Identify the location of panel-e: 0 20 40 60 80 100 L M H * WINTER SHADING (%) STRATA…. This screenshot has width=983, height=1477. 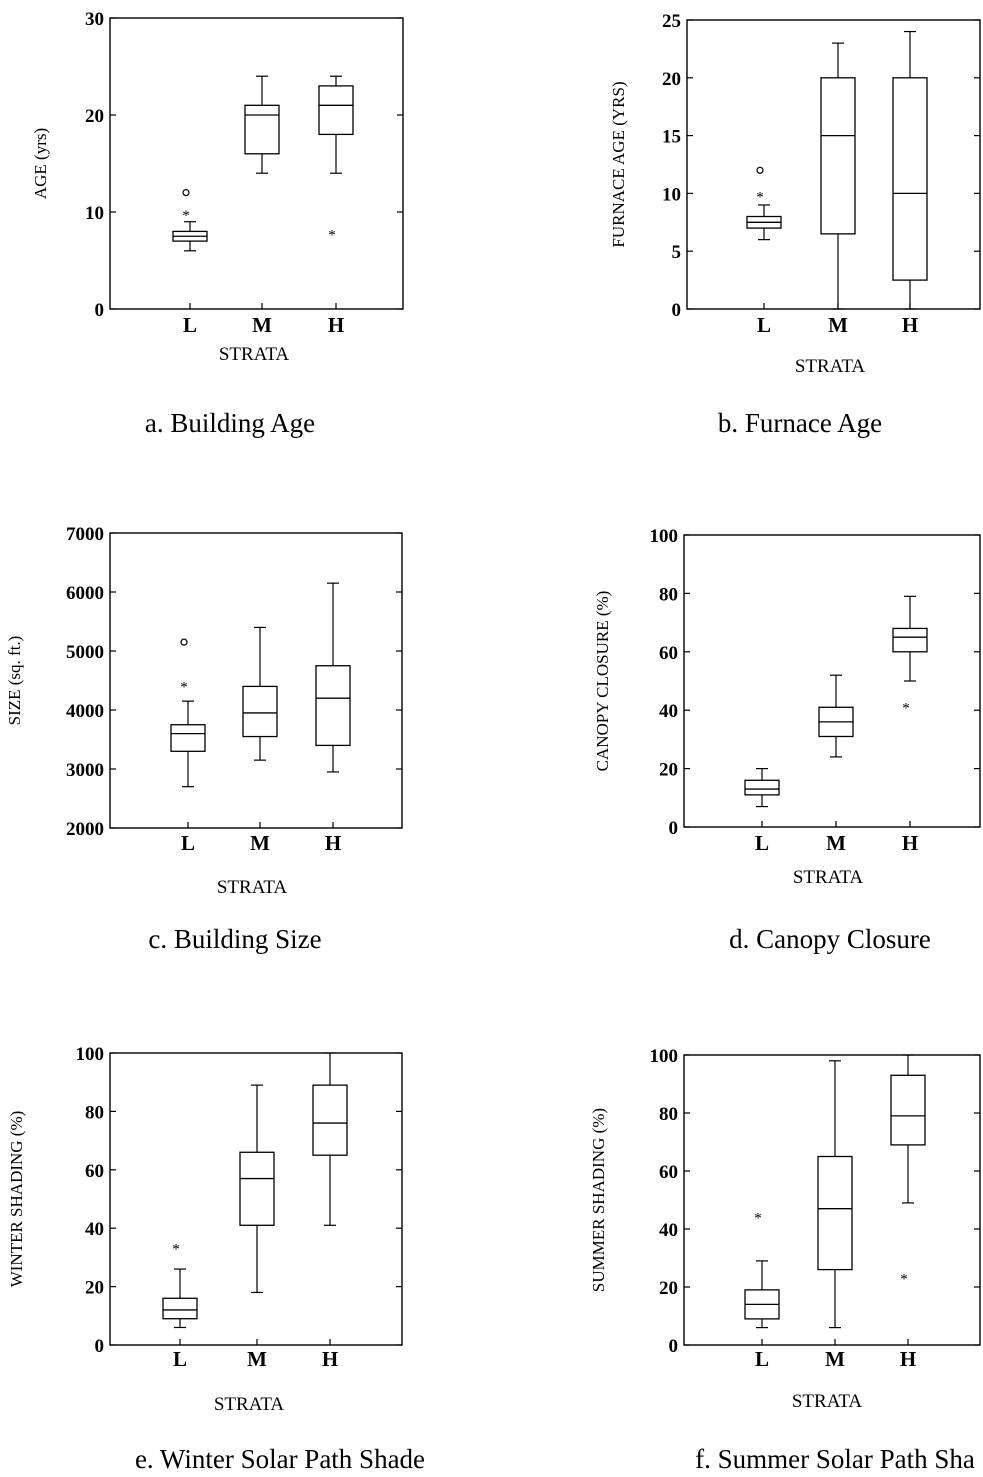
(216, 1259).